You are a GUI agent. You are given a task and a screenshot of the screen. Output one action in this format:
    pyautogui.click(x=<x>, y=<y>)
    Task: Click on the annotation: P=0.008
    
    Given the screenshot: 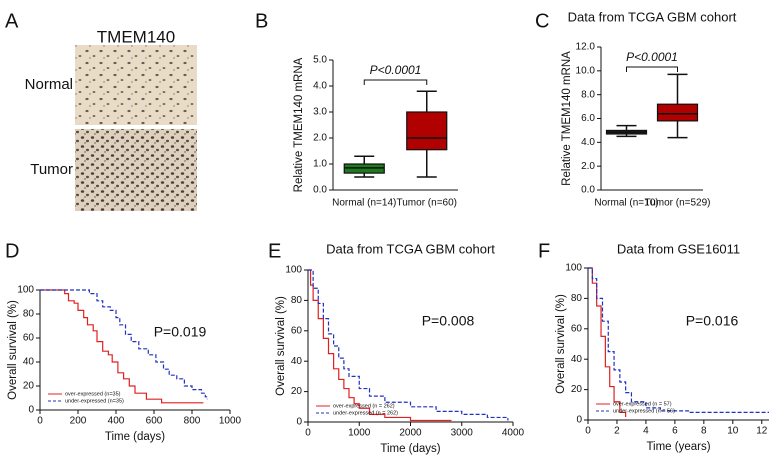 What is the action you would take?
    pyautogui.click(x=448, y=321)
    